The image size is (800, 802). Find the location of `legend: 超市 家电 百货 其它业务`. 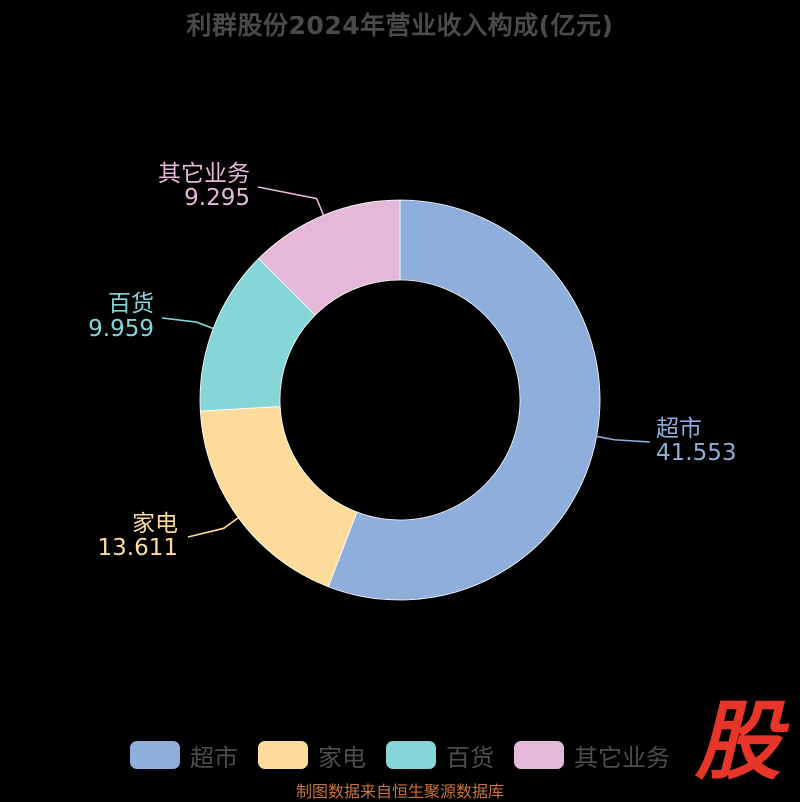

legend: 超市 家电 百货 其它业务 is located at coordinates (400, 755).